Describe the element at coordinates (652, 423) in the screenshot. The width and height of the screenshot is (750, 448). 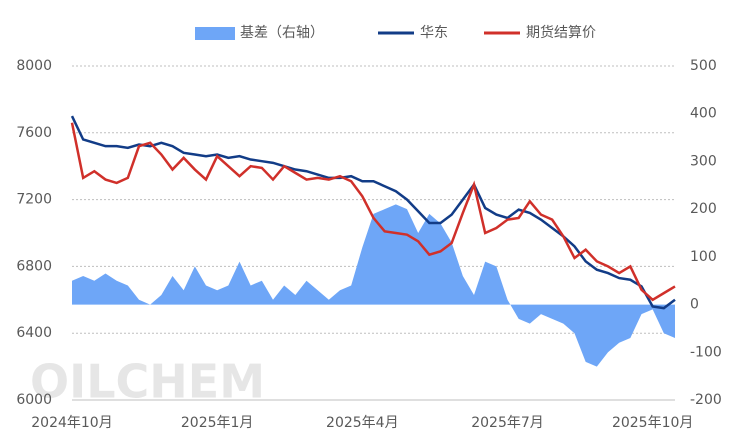
I see `x-tick-label: 2025年10月` at that location.